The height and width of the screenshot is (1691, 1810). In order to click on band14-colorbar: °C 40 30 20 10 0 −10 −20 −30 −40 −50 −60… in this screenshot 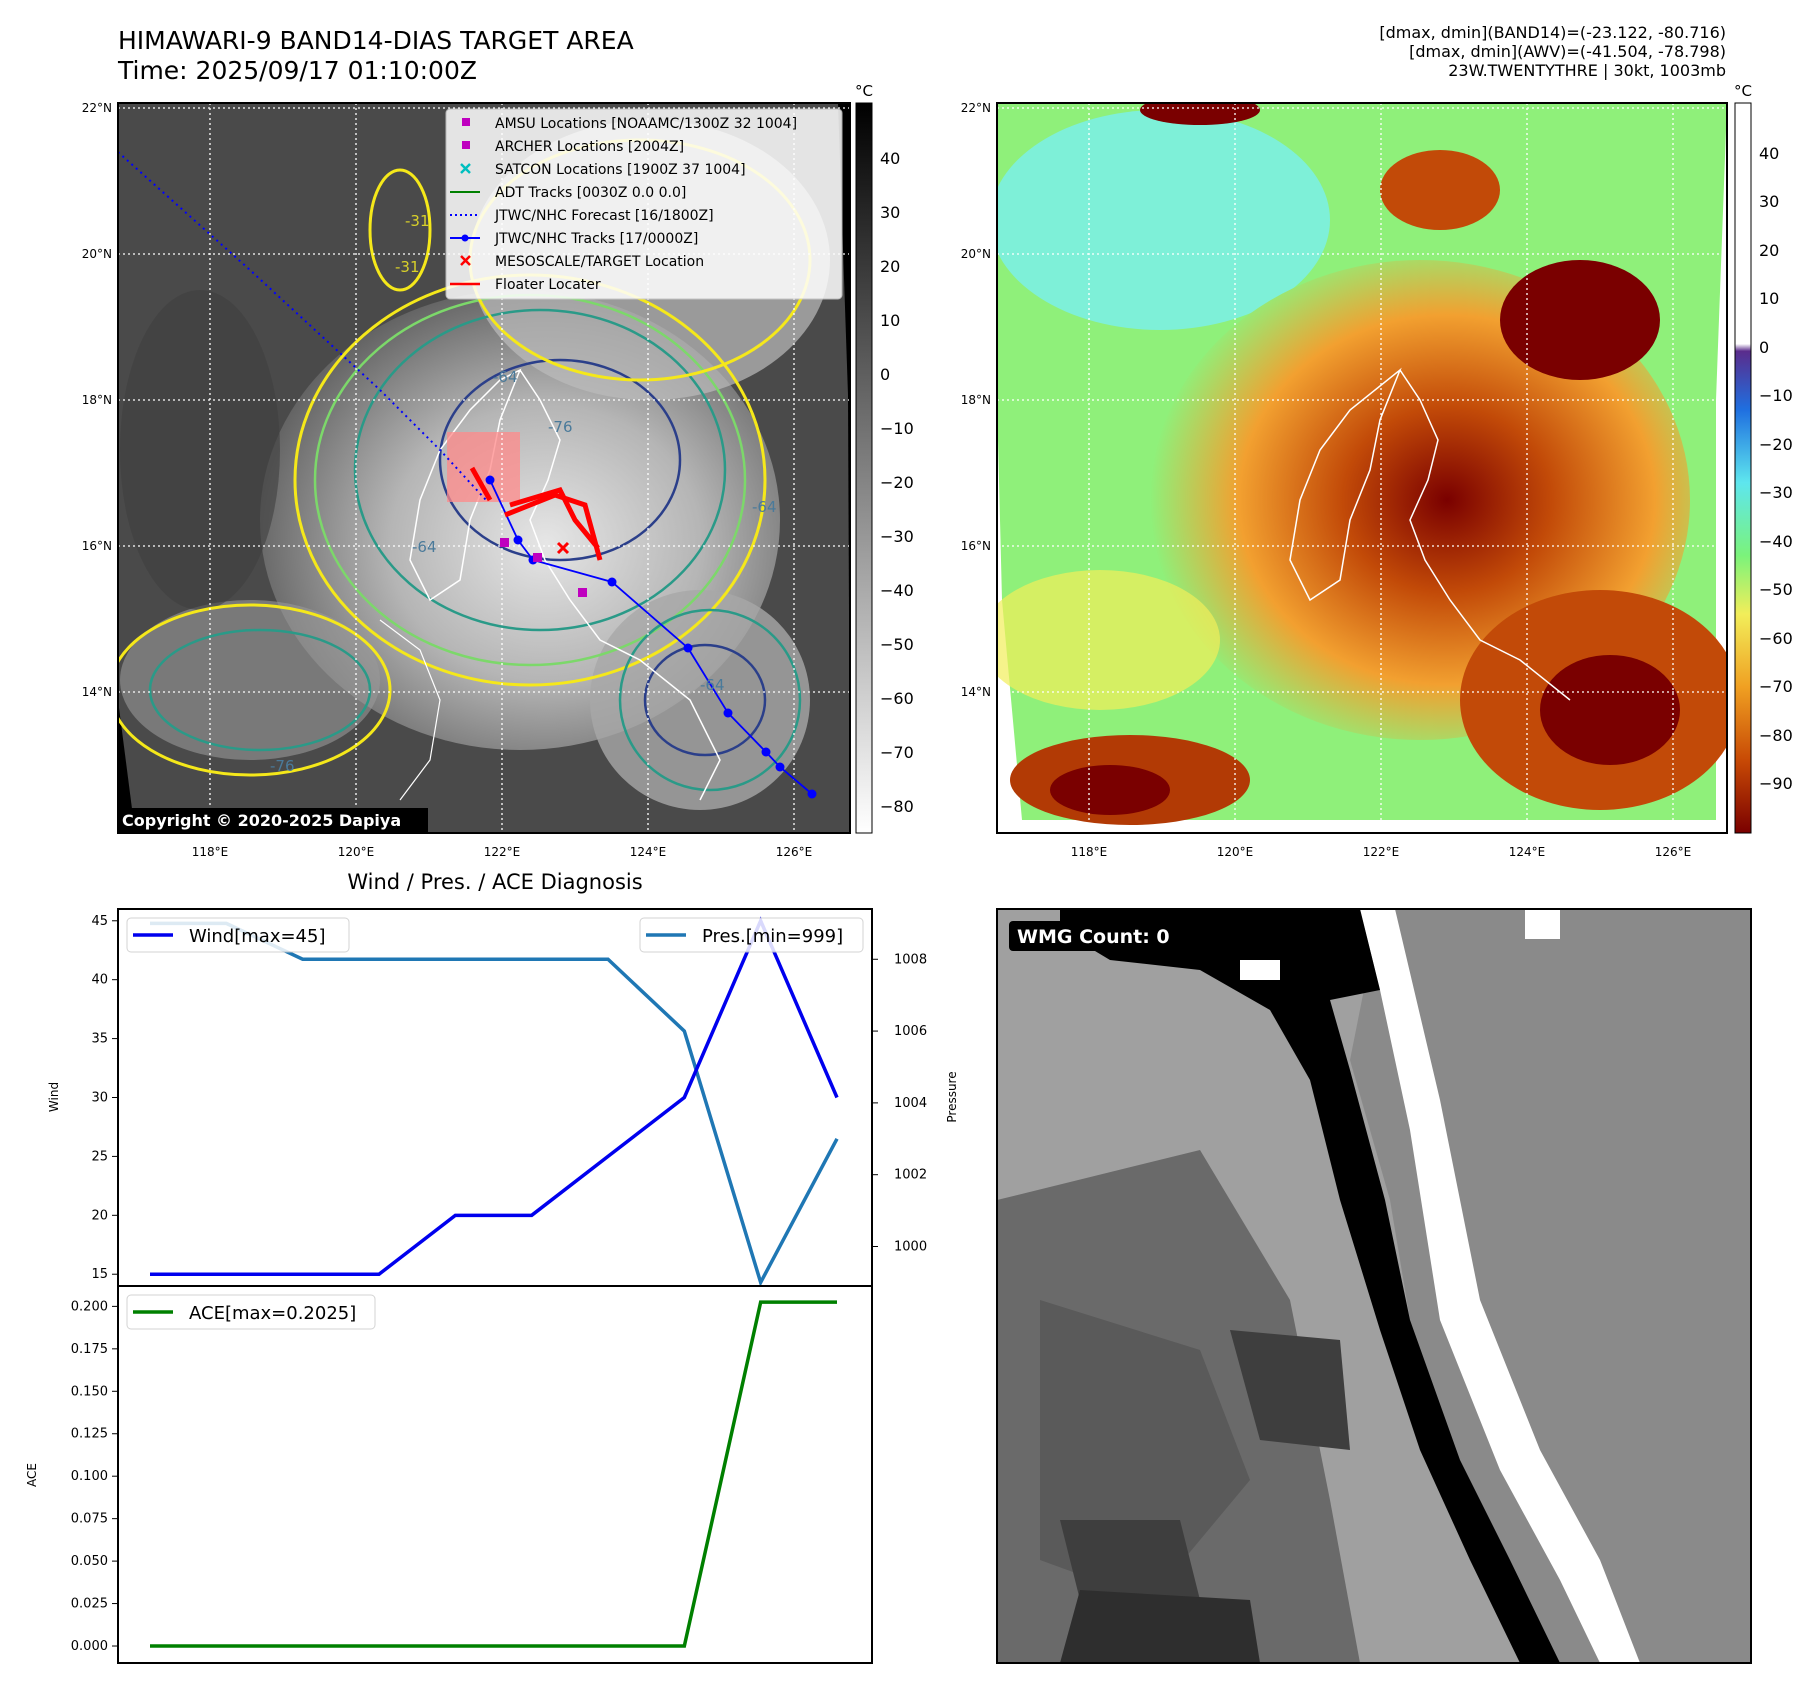, I will do `click(884, 458)`.